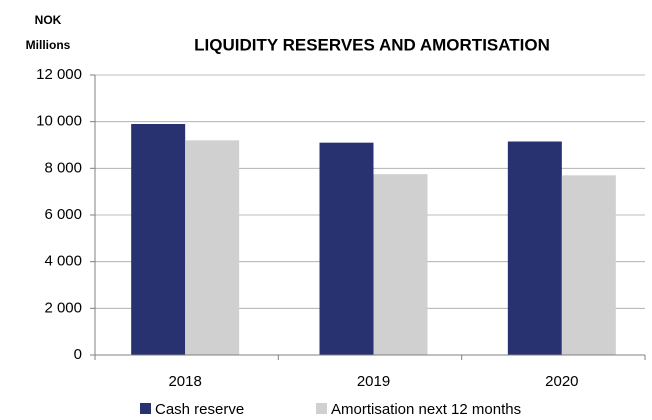 Image resolution: width=652 pixels, height=420 pixels. What do you see at coordinates (426, 409) in the screenshot?
I see `legend-label: Amortisation next 12 months` at bounding box center [426, 409].